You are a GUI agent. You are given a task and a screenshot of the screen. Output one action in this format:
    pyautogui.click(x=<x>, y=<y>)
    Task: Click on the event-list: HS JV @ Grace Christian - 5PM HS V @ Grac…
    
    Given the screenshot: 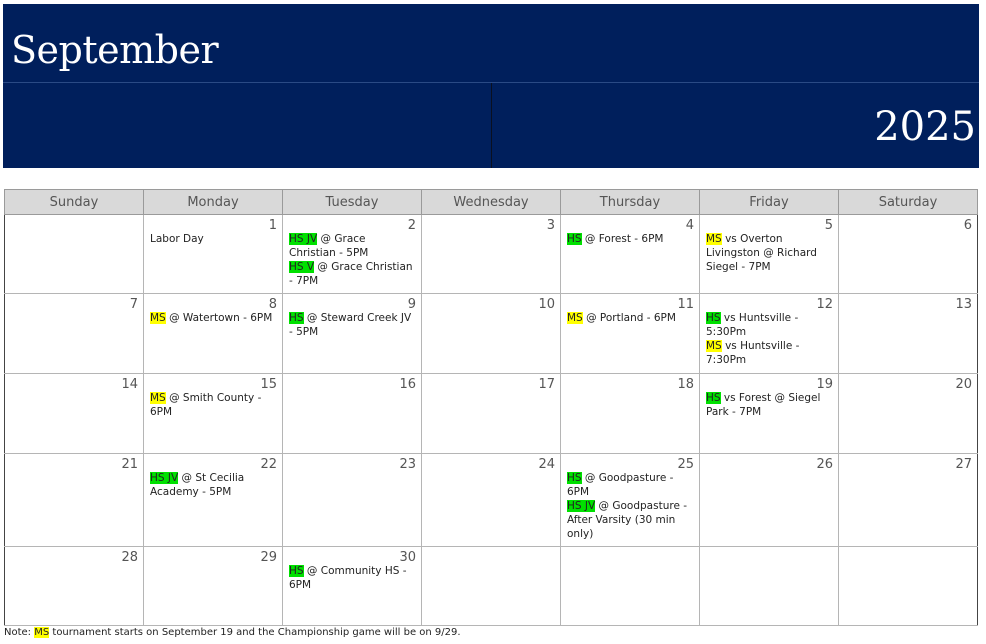 What is the action you would take?
    pyautogui.click(x=352, y=251)
    